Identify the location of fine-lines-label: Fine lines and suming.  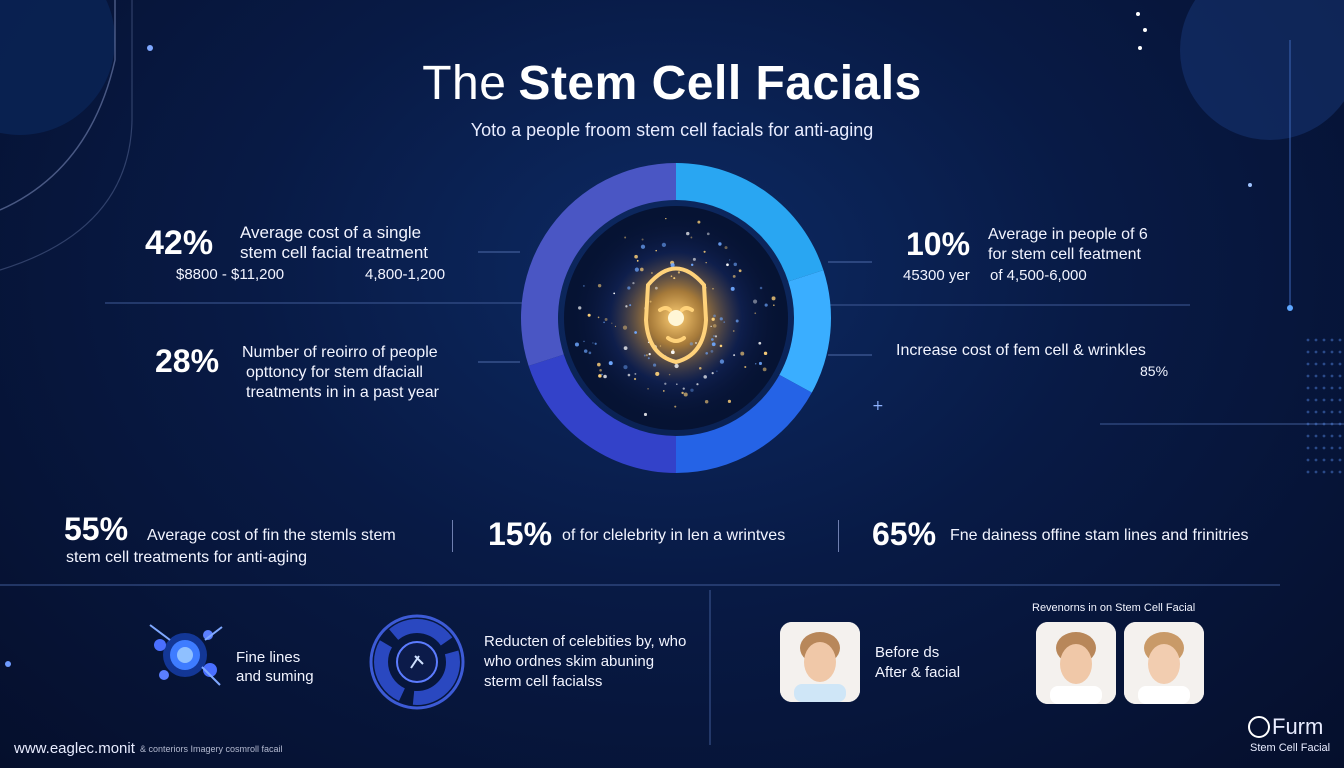
(275, 667).